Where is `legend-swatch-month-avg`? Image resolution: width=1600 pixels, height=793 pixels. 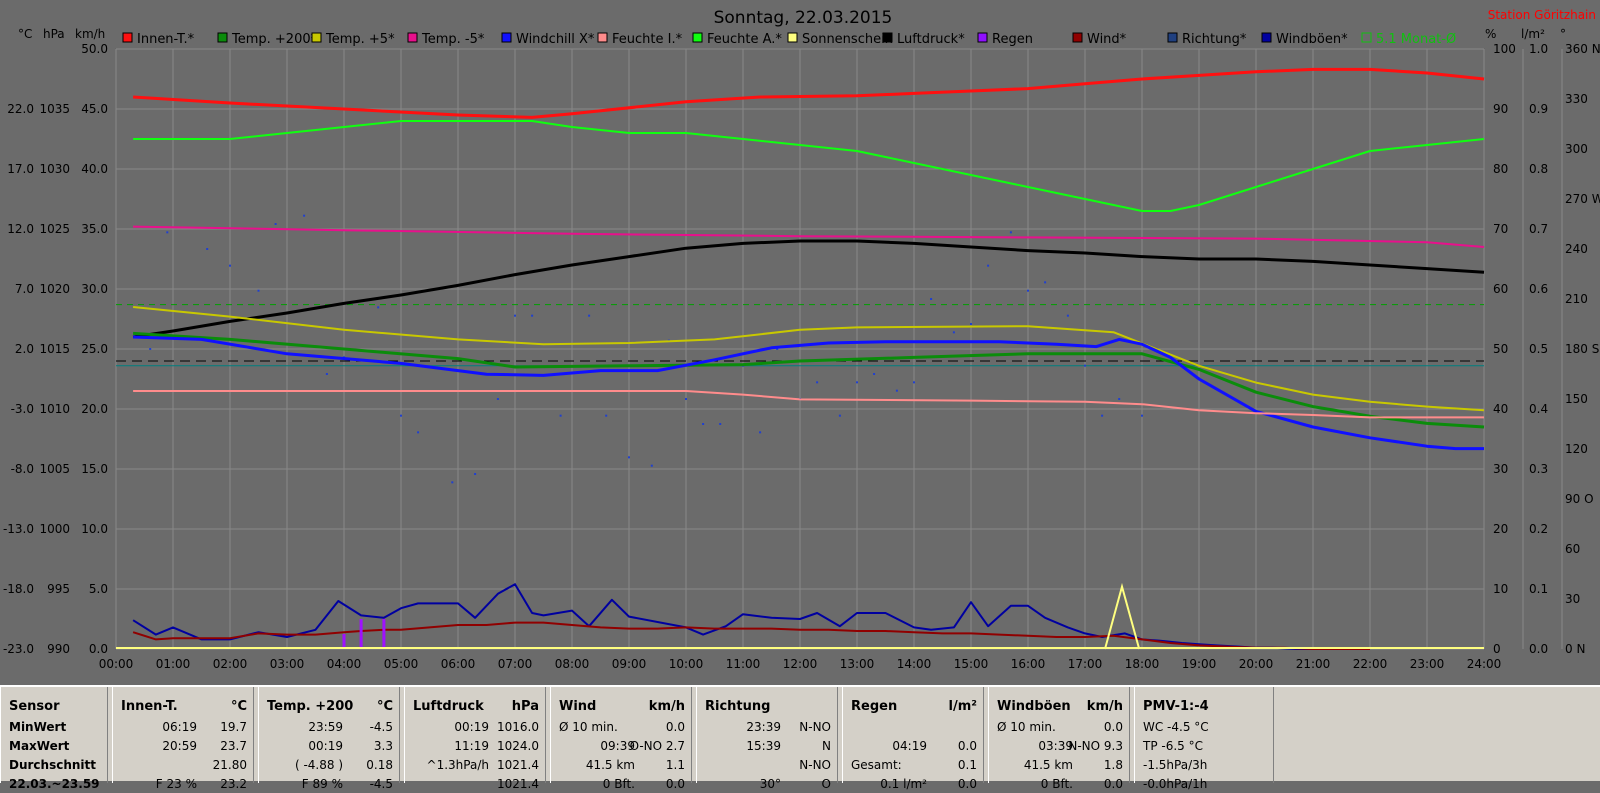 legend-swatch-month-avg is located at coordinates (1366, 37).